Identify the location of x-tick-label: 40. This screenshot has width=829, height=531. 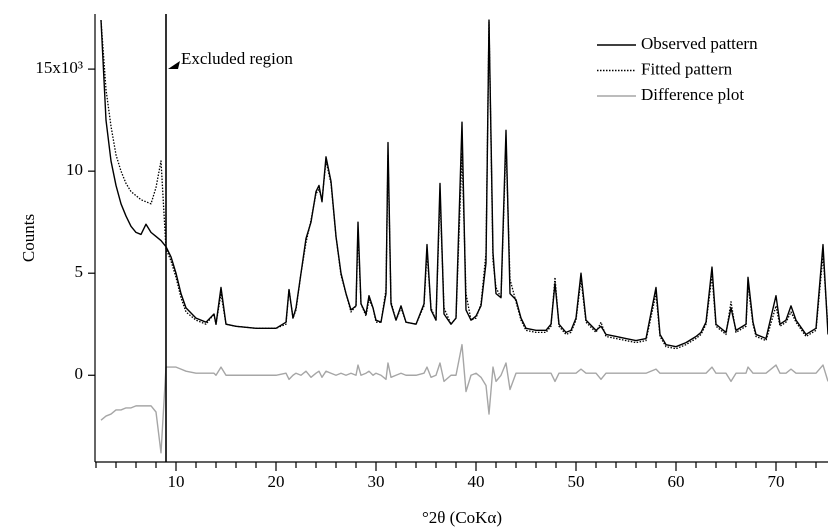
(476, 481).